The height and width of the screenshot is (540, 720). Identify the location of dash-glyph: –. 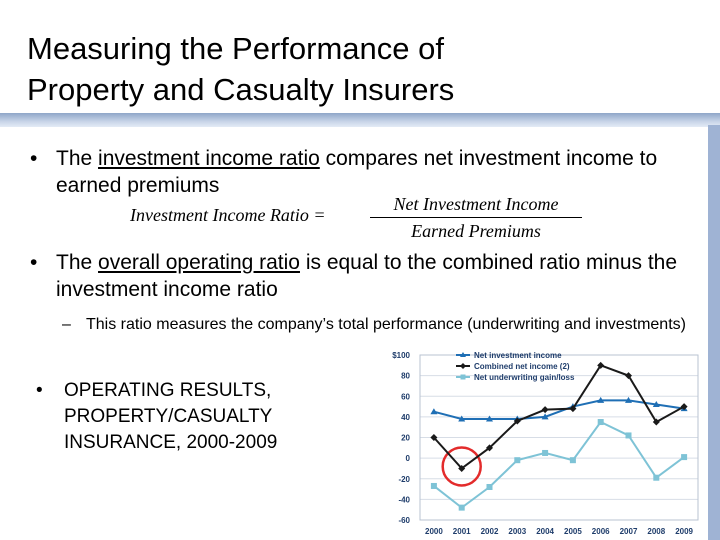
(66, 324).